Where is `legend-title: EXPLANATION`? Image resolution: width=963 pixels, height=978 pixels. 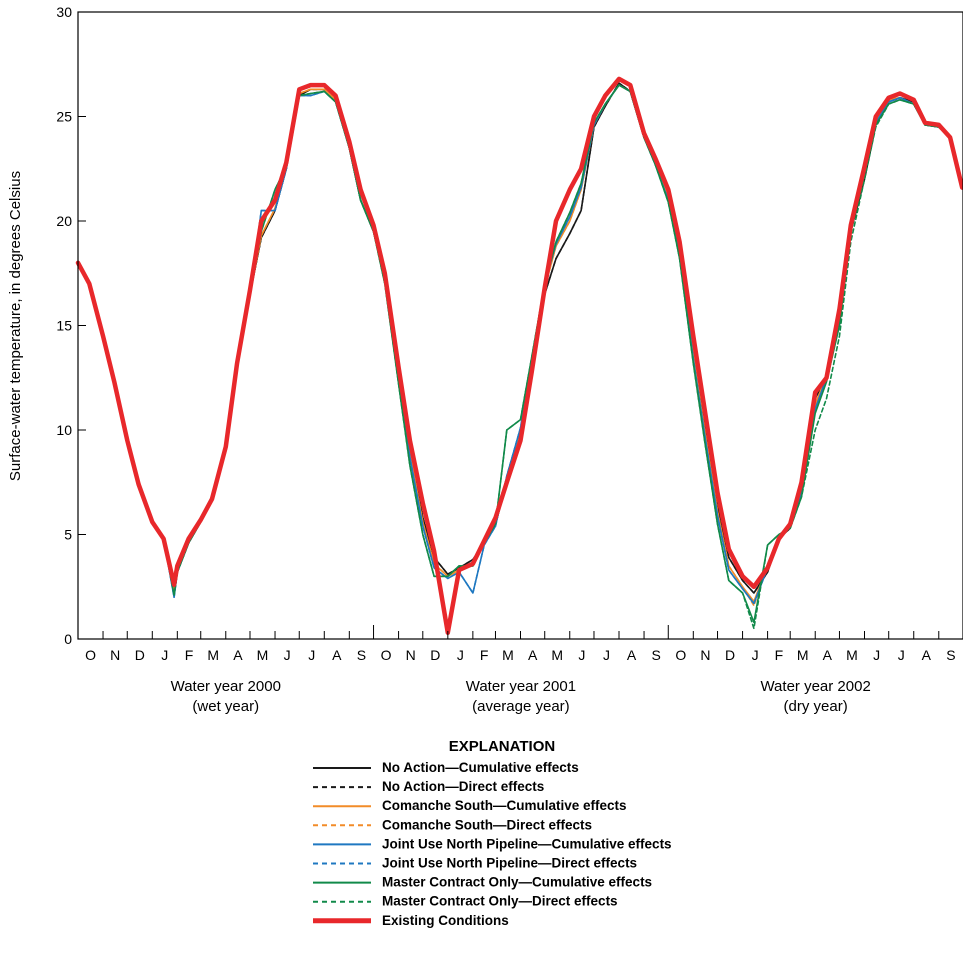 legend-title: EXPLANATION is located at coordinates (502, 746).